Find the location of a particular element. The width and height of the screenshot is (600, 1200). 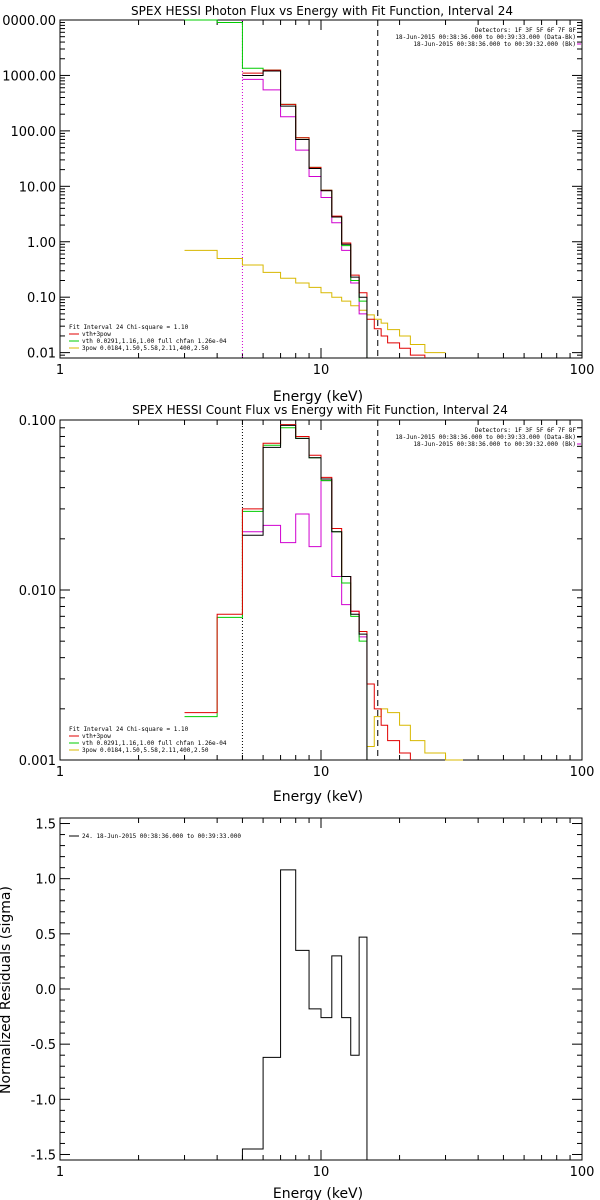

y-tick-label: 10.00 is located at coordinates (37, 187).